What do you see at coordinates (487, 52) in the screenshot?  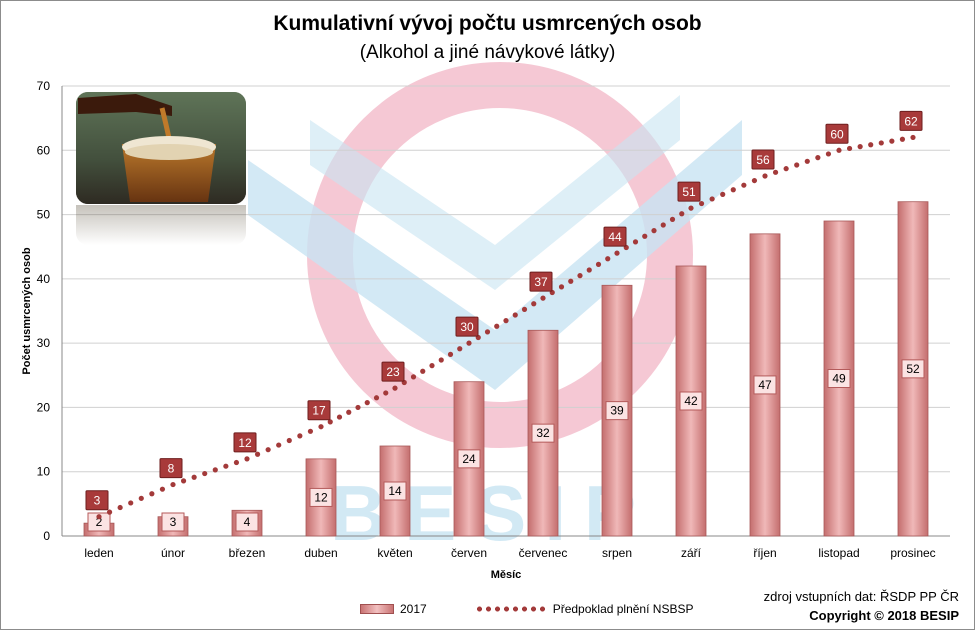 I see `chart-subtitle: (Alkohol a jiné návykové látky)` at bounding box center [487, 52].